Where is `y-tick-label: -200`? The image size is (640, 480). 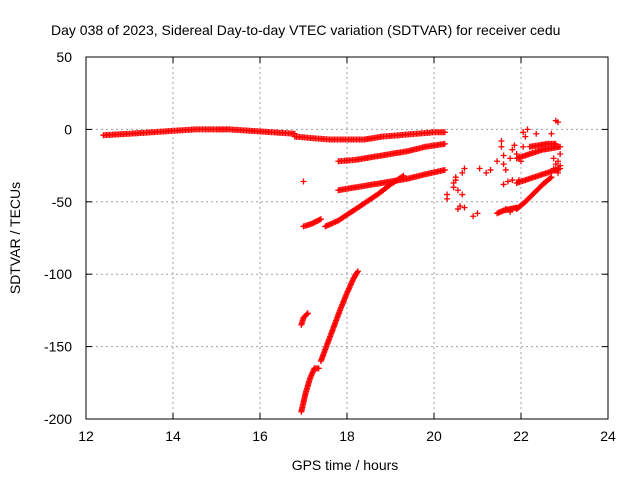
y-tick-label: -200 is located at coordinates (58, 419).